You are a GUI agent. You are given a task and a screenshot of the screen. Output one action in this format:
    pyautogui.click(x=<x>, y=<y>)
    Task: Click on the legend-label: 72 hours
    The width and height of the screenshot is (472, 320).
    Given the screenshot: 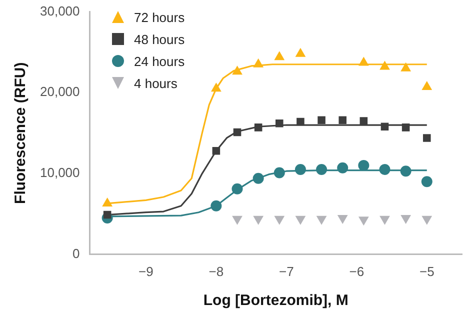 What is the action you would take?
    pyautogui.click(x=159, y=17)
    